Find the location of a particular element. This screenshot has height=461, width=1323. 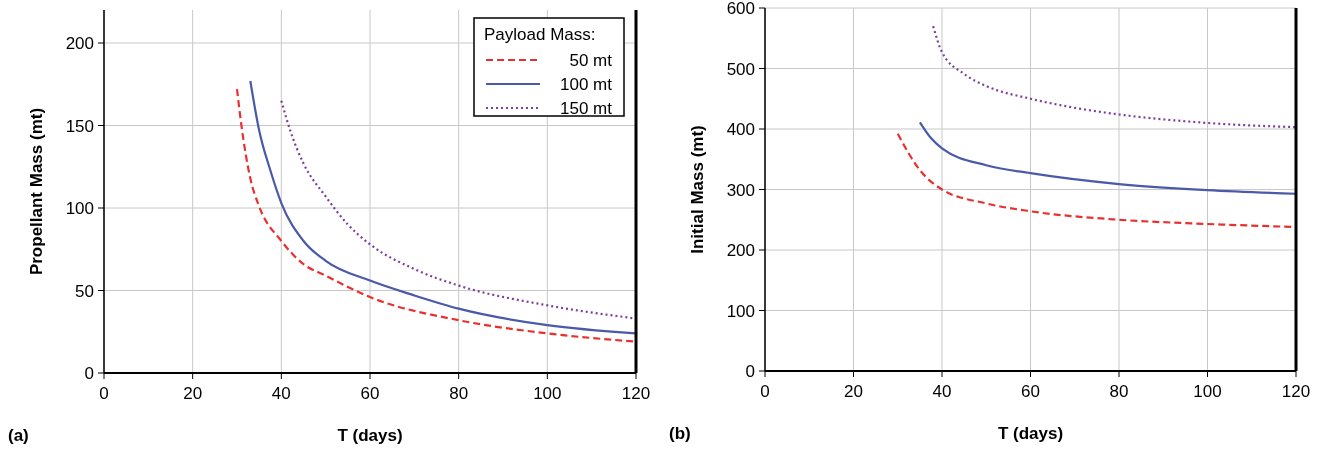

legend-title: Payload Mass: is located at coordinates (540, 34).